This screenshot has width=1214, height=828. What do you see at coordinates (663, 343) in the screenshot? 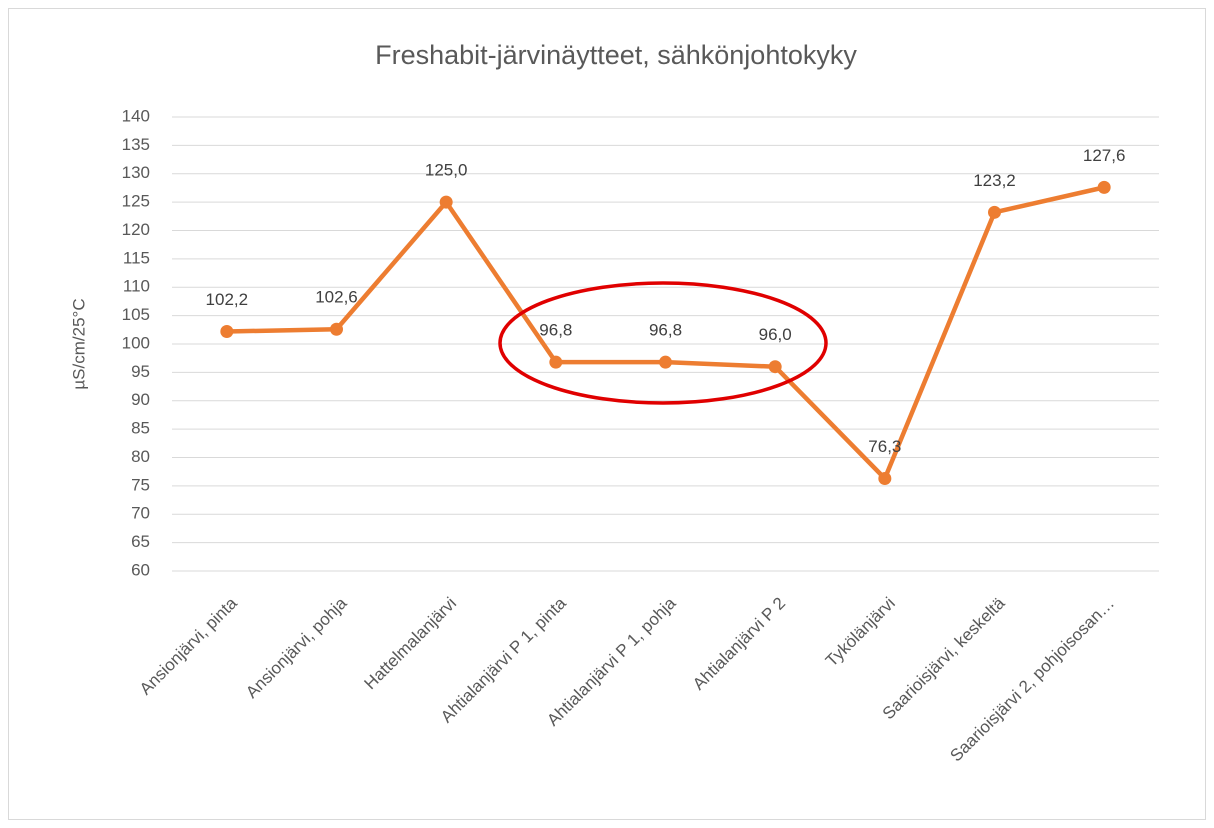
I see `highlight-ellipse` at bounding box center [663, 343].